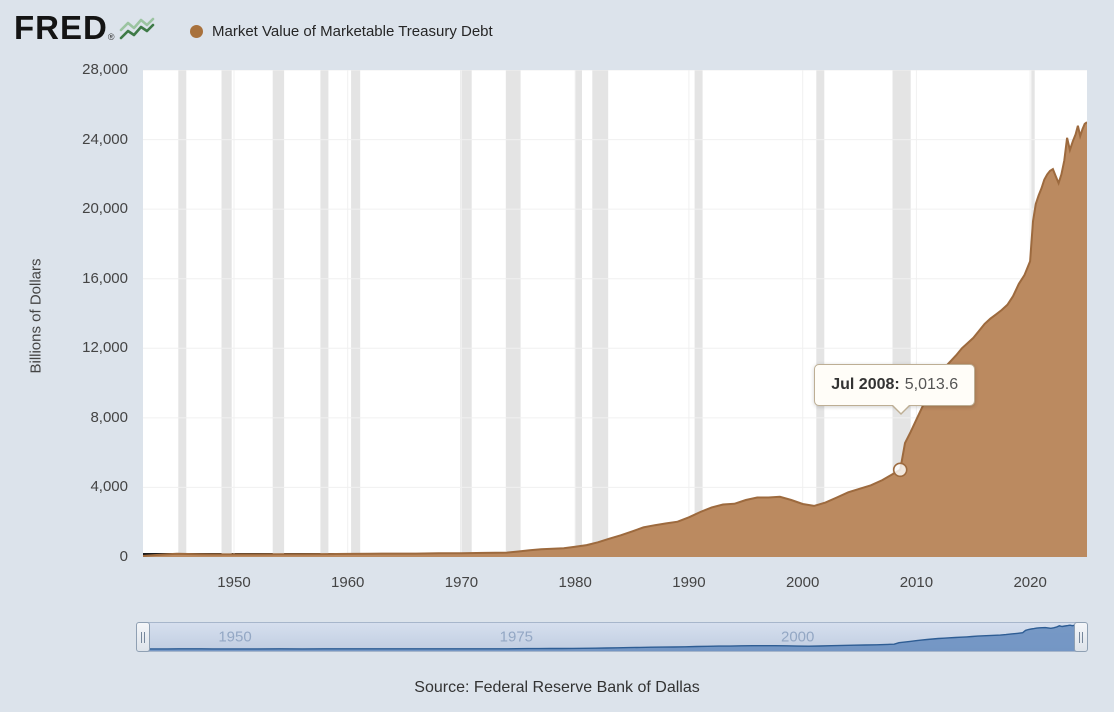 The image size is (1114, 712). I want to click on x-axis-tick-label: 1950, so click(234, 582).